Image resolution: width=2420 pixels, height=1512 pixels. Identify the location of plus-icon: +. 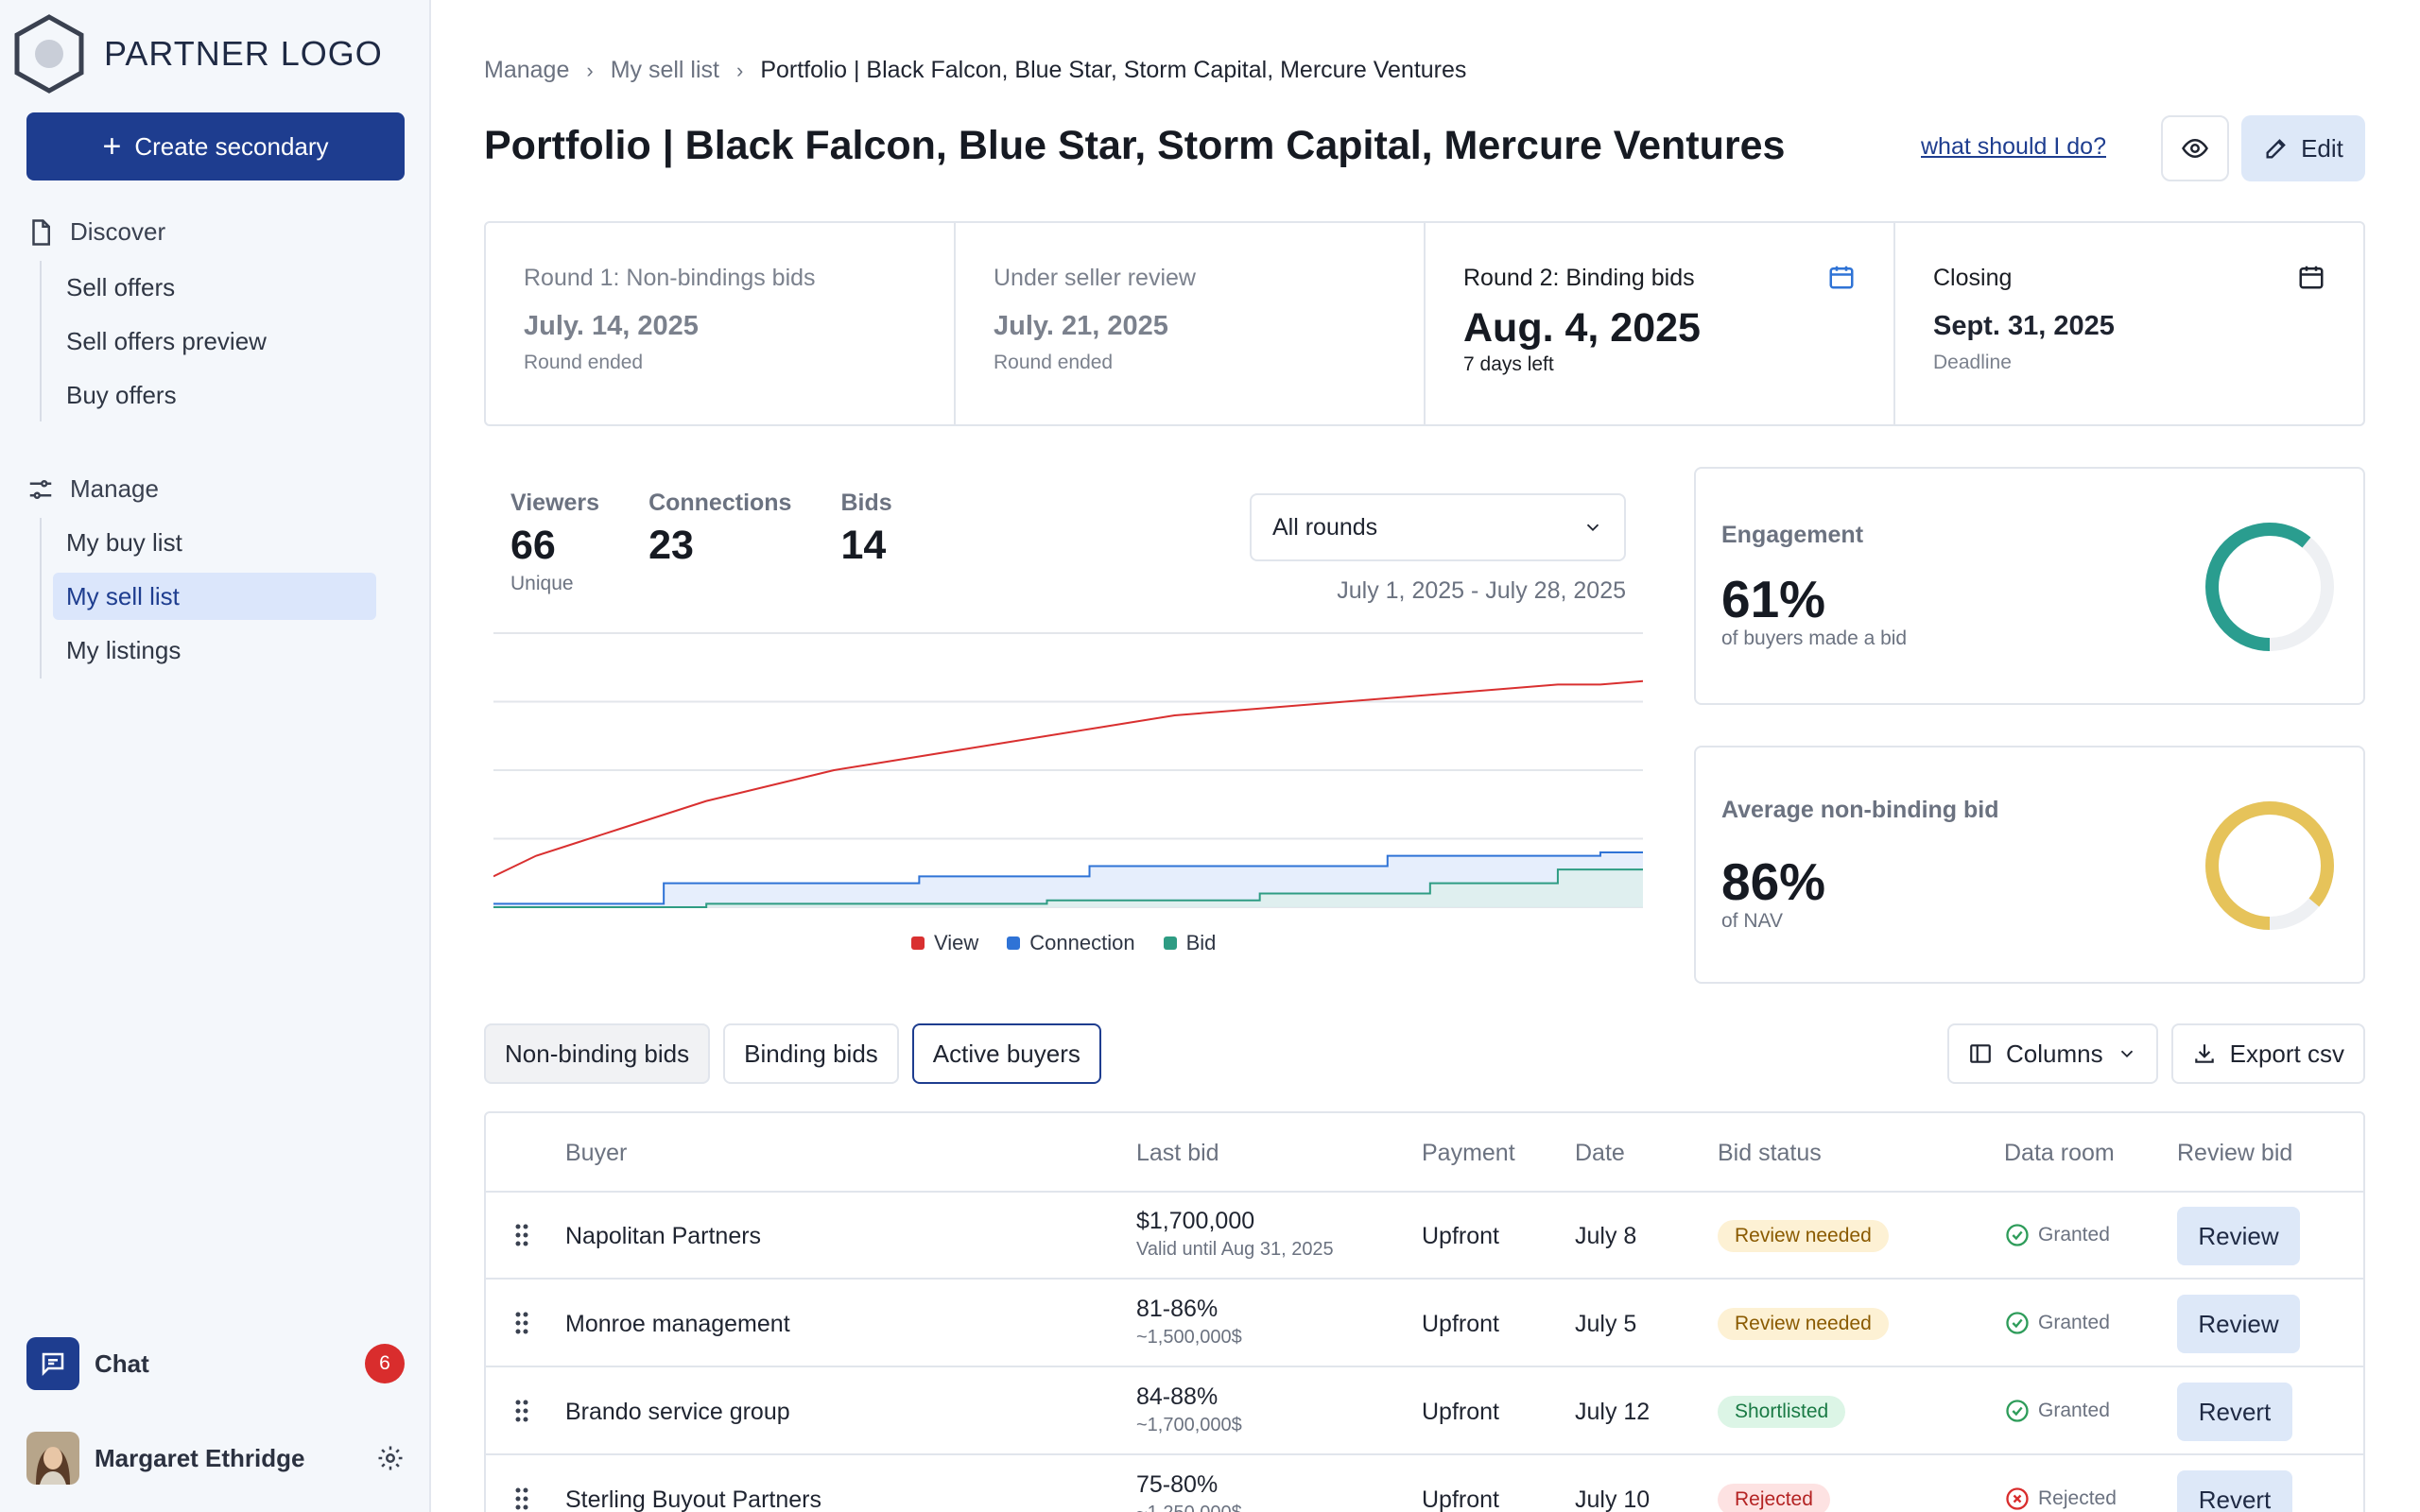
(112, 146).